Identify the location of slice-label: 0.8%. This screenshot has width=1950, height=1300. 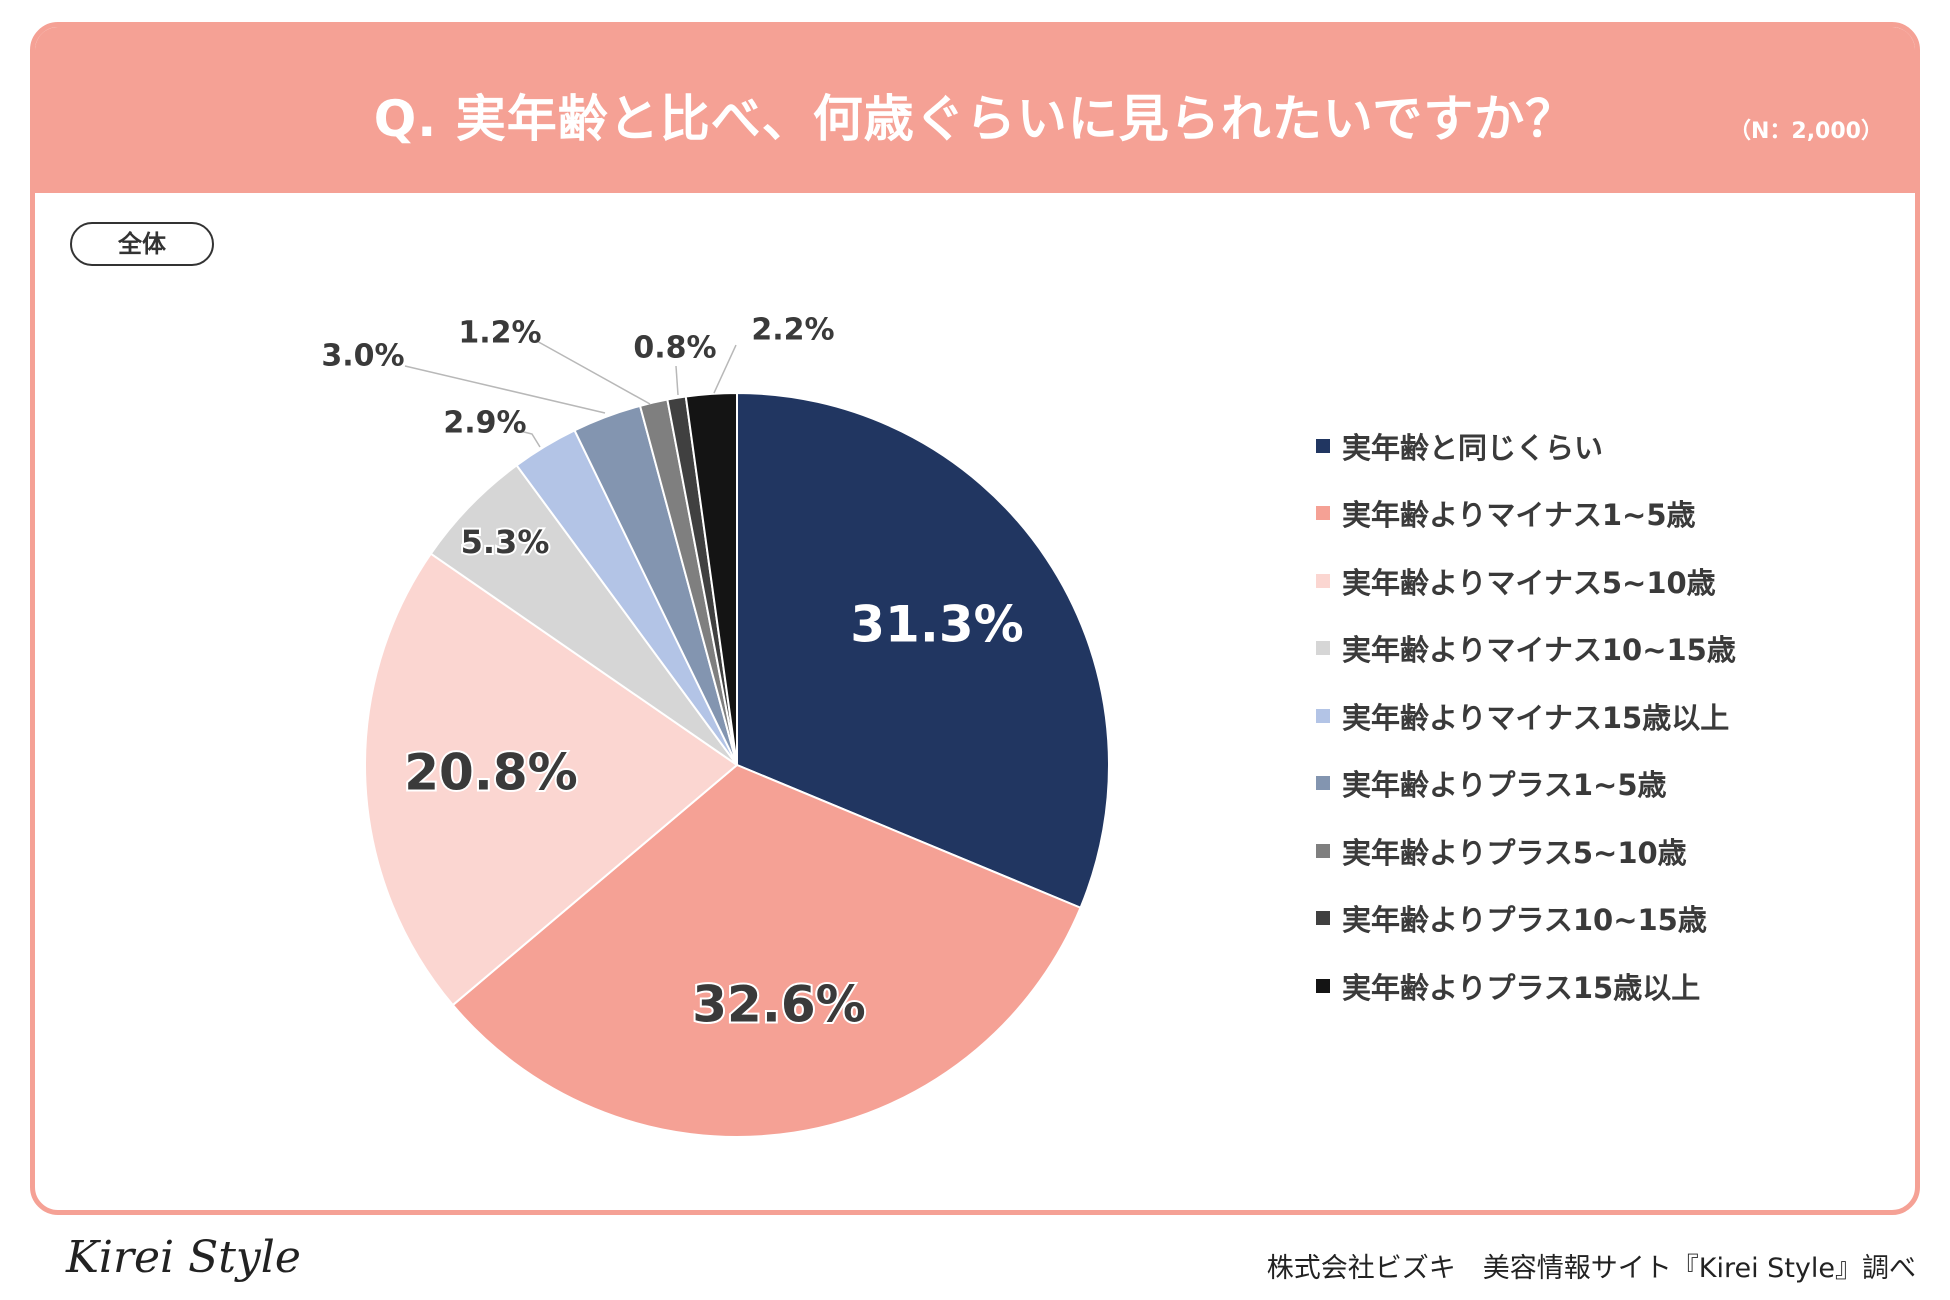
(674, 348).